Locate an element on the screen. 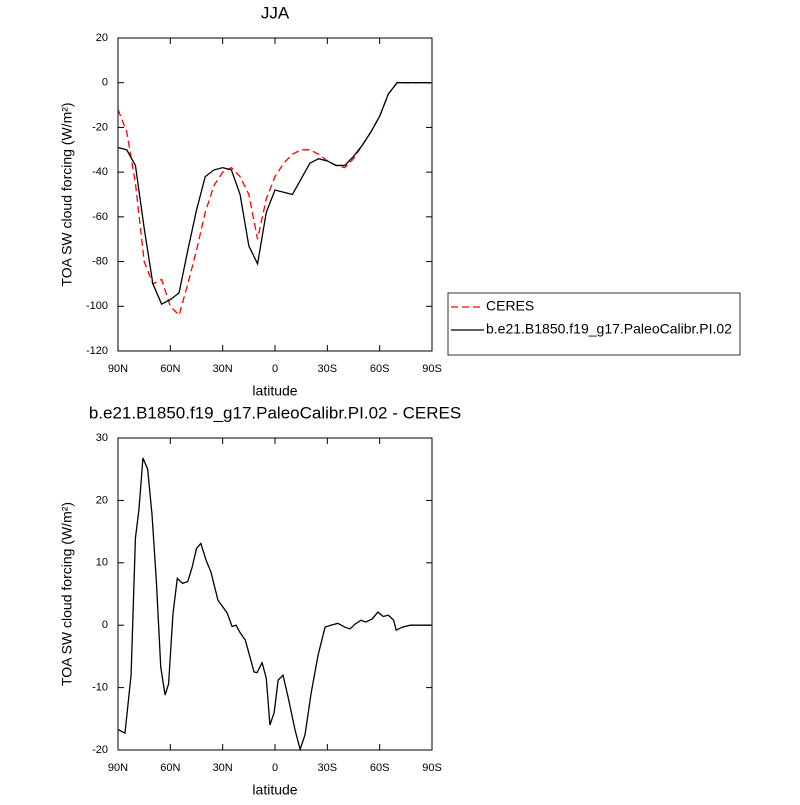  chart-title: JJA is located at coordinates (275, 12).